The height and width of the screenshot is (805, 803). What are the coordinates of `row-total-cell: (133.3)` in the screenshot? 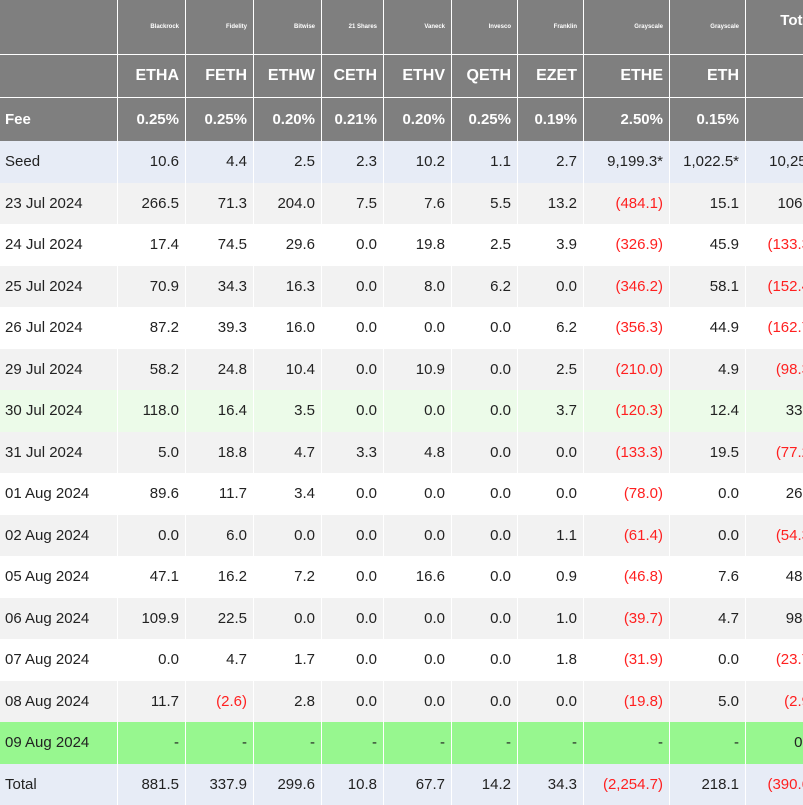 It's located at (774, 245).